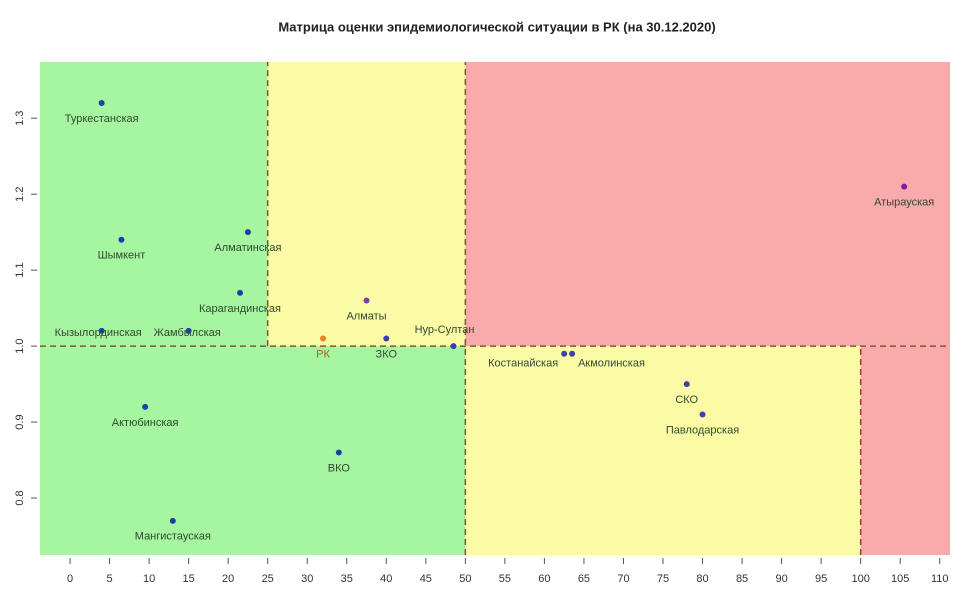 The image size is (975, 605). I want to click on x-tick-label: 35, so click(347, 579).